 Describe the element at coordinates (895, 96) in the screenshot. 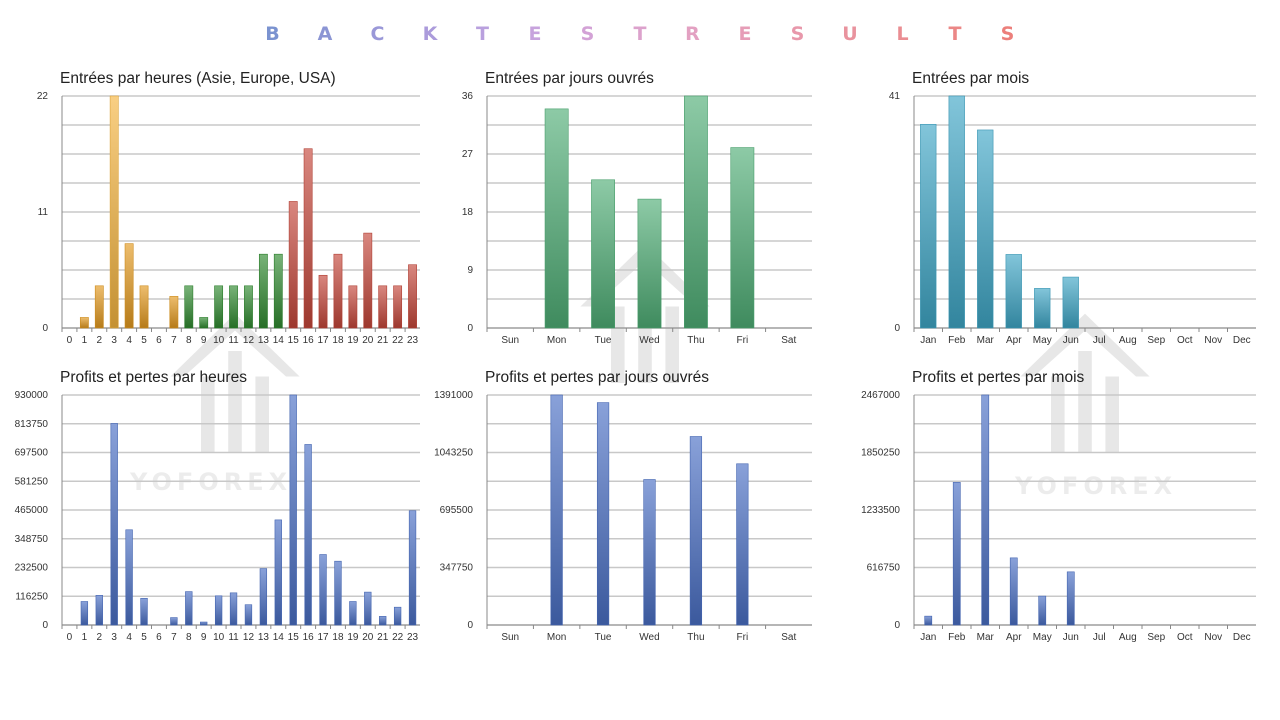

I see `y-tick-label: 41` at that location.